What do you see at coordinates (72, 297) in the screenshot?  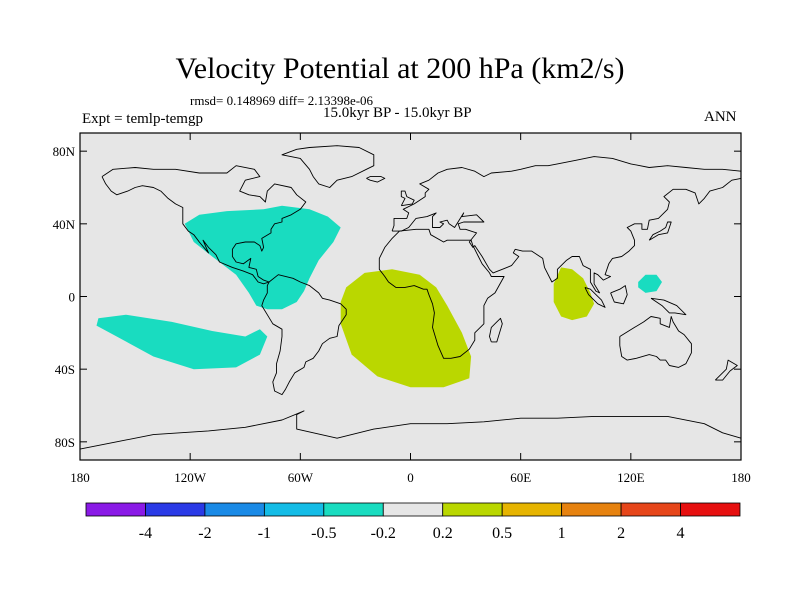 I see `y-tick-label: 0` at bounding box center [72, 297].